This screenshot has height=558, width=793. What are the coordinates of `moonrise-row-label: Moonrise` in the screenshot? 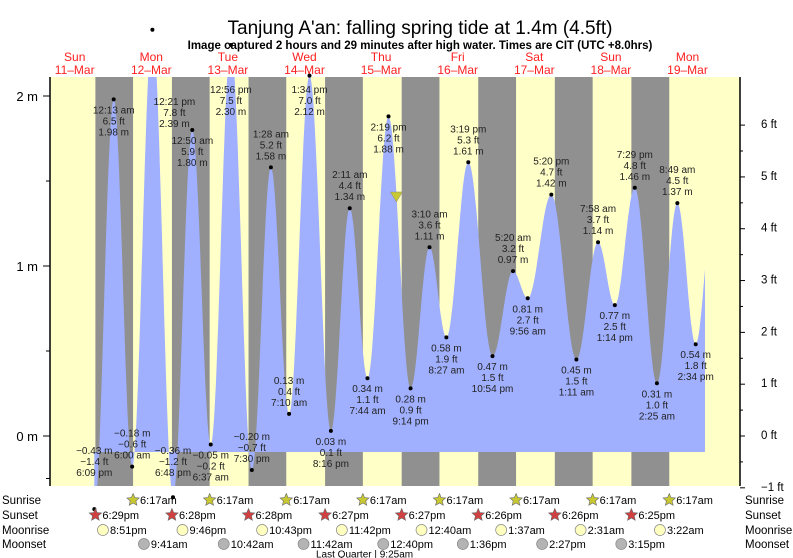 It's located at (25, 531).